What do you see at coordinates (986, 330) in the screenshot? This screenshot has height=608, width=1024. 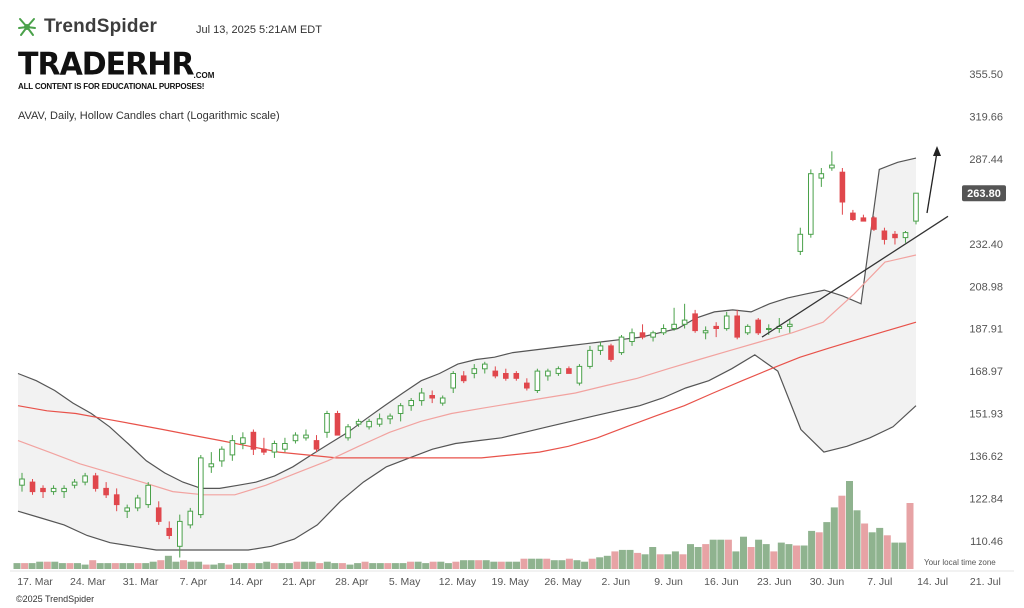 I see `y-tick-label: 187.91` at bounding box center [986, 330].